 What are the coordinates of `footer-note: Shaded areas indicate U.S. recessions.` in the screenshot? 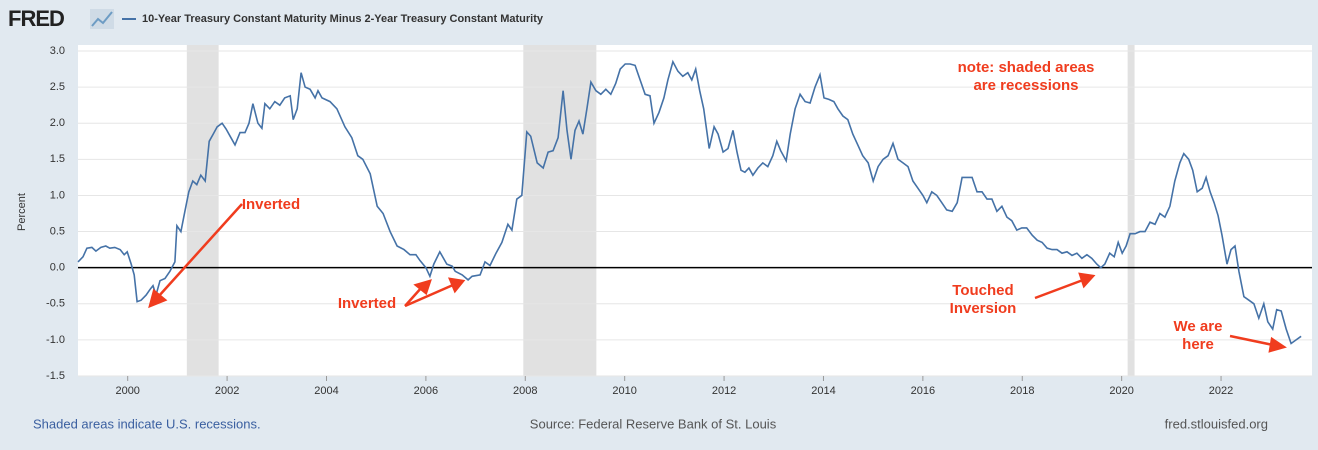 It's located at (147, 423).